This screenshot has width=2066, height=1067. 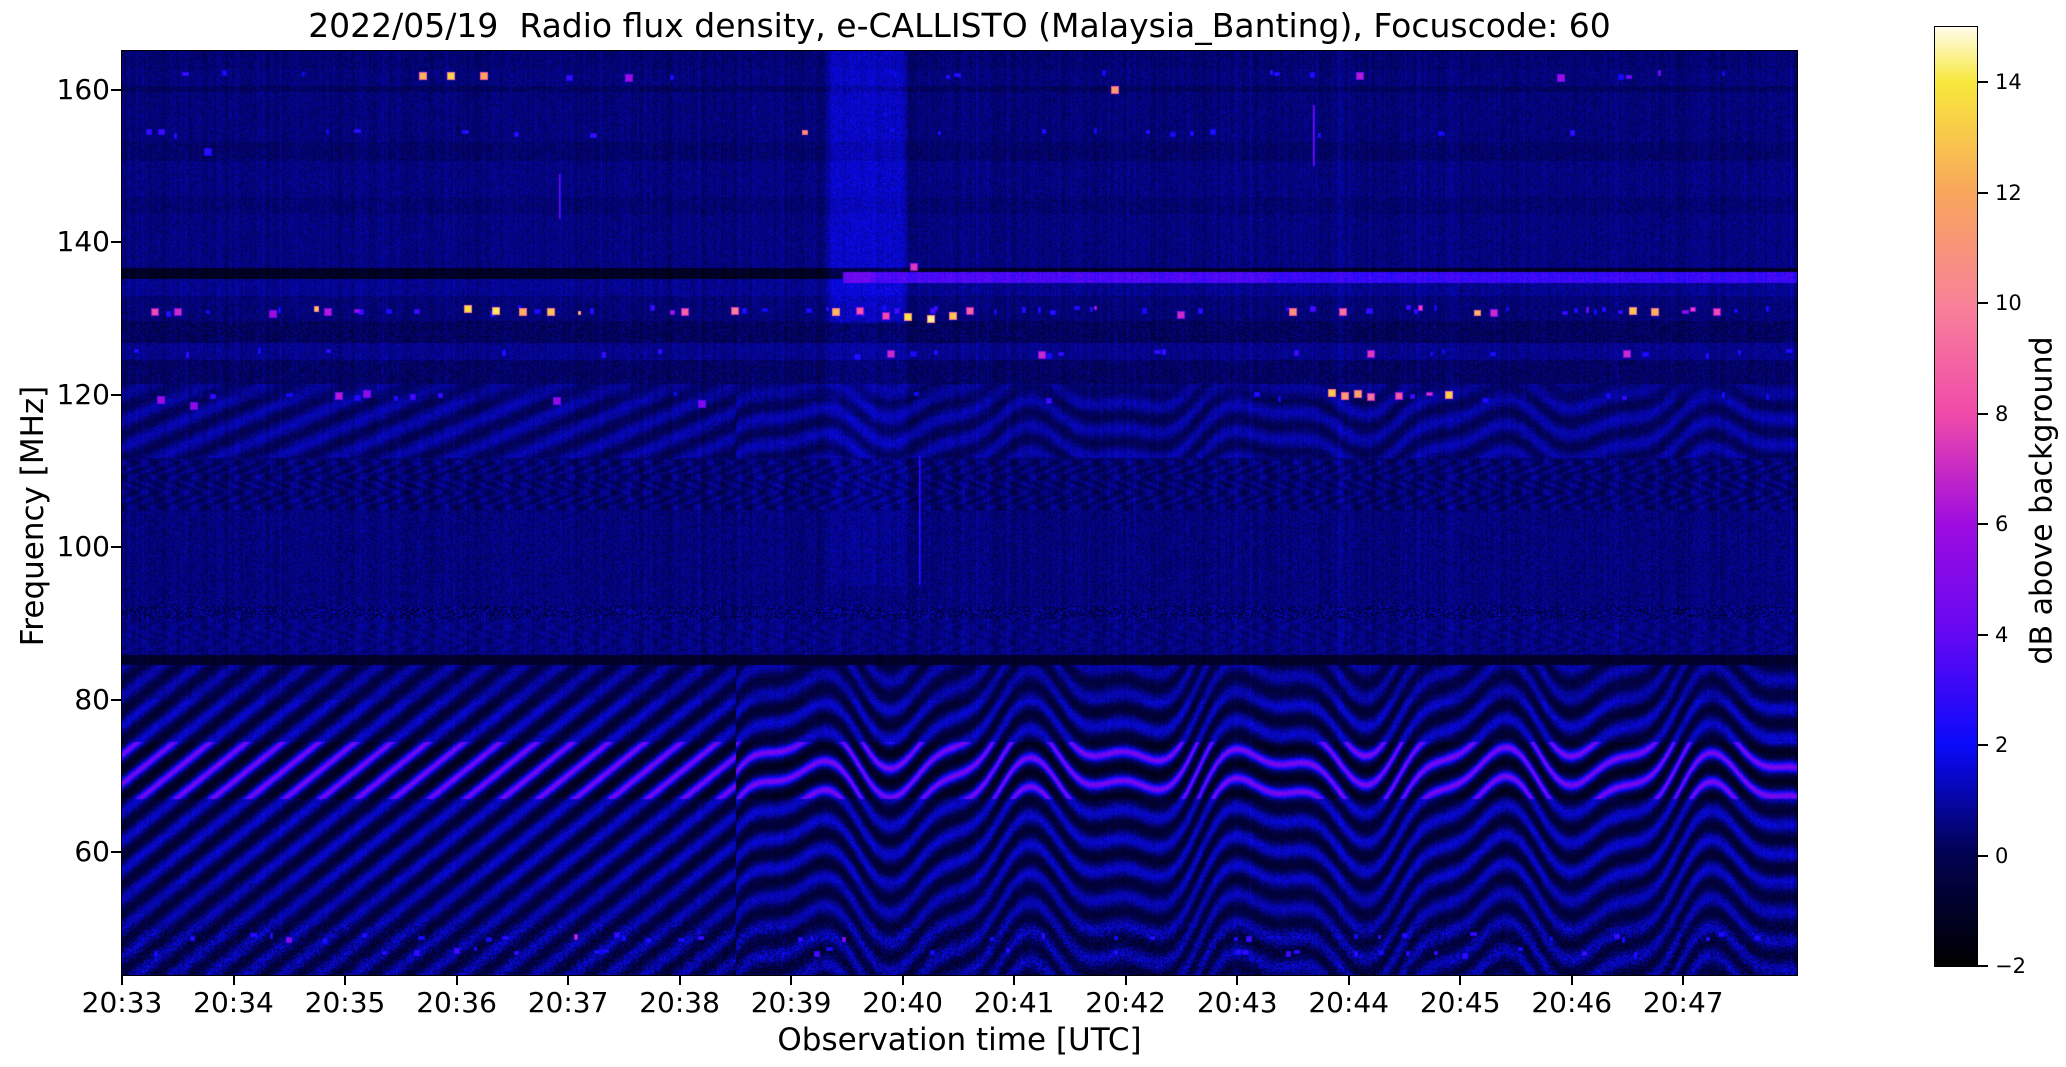 I want to click on x-tick-label: 20:46, so click(x=1572, y=1002).